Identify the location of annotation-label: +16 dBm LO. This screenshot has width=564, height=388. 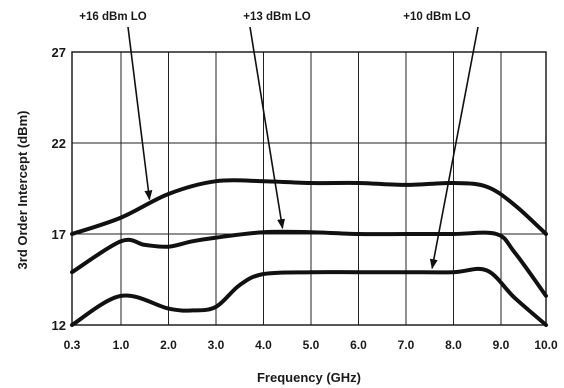
(112, 17).